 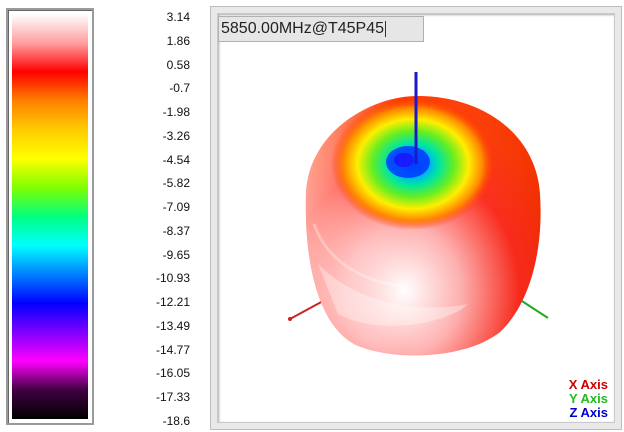 I want to click on frequency-label-text: 5850.00MHz@T45P45, so click(x=302, y=28).